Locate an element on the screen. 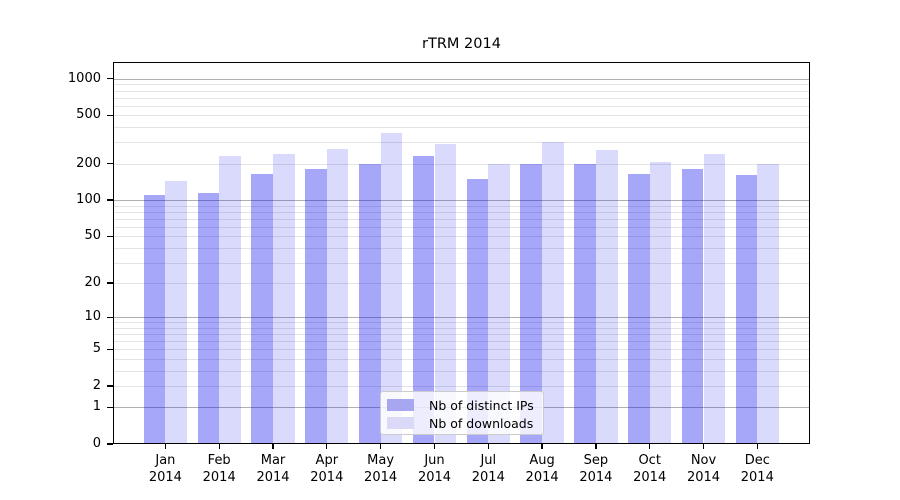 This screenshot has width=900, height=500. x-tick-dec is located at coordinates (757, 446).